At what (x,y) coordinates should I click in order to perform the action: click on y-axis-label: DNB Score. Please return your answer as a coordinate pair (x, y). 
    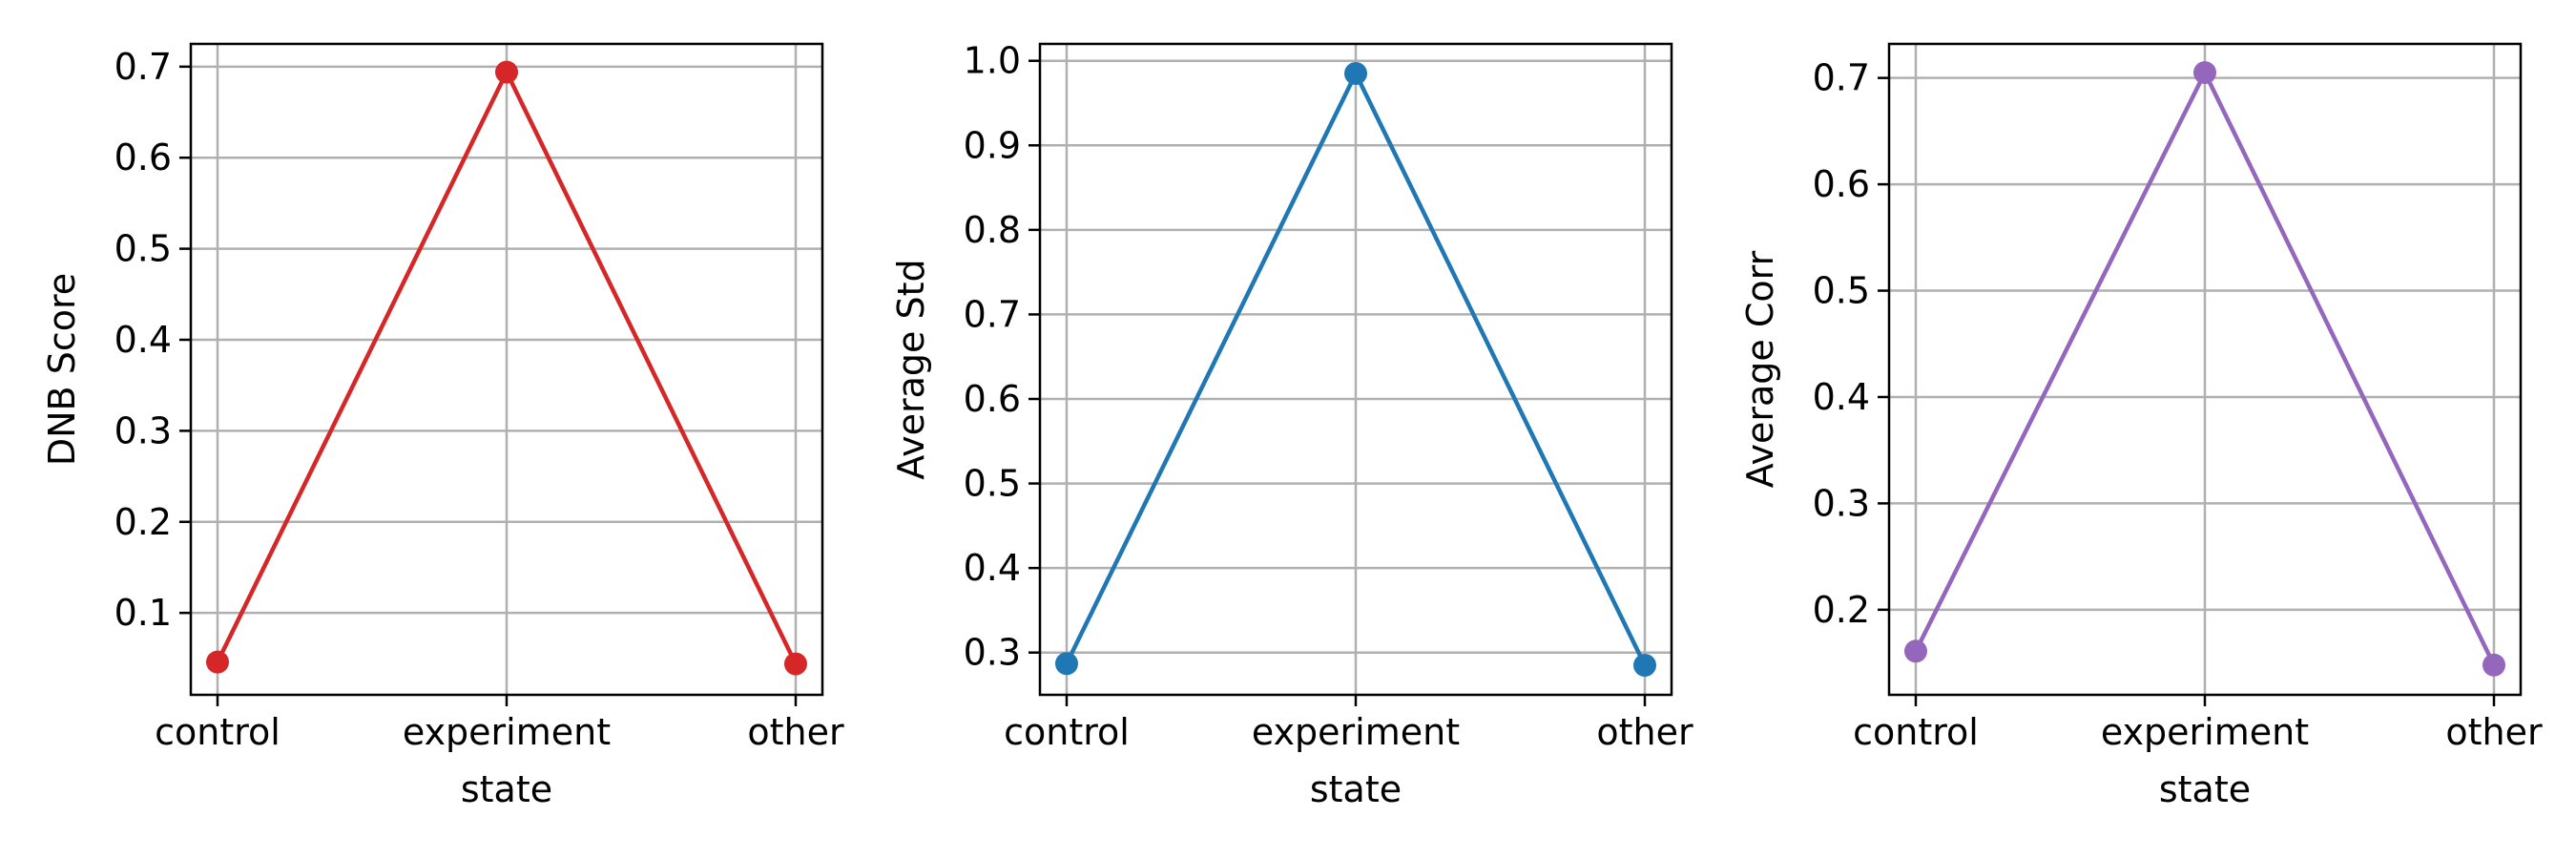
    Looking at the image, I should click on (62, 369).